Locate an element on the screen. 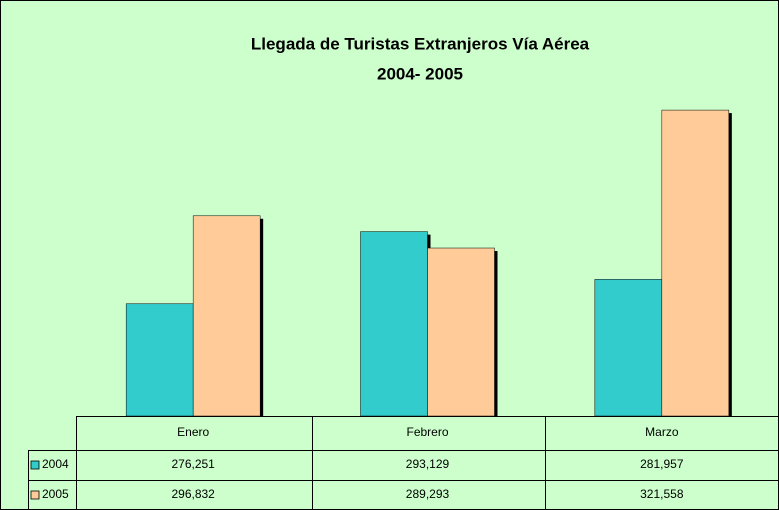  x-tick-label: Marzo is located at coordinates (662, 432).